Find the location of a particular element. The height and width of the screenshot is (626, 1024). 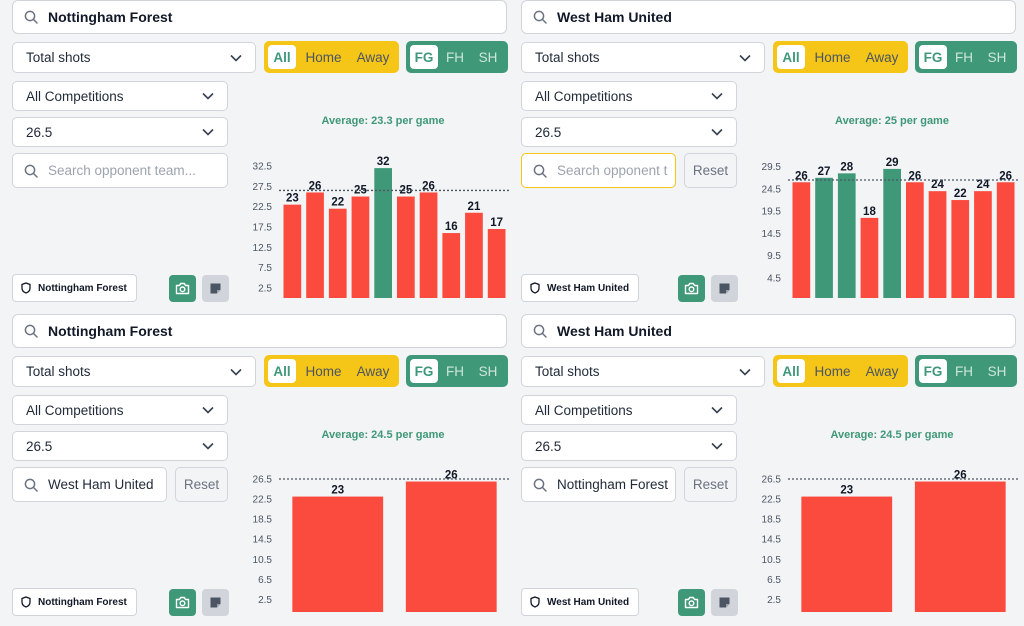

y-tick-label: 9.5 is located at coordinates (774, 256).